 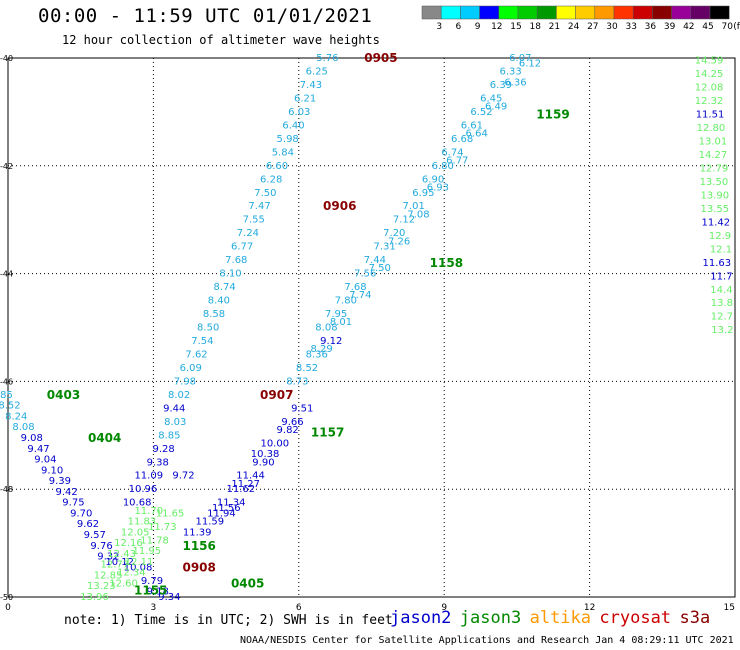 What do you see at coordinates (271, 179) in the screenshot?
I see `data-point-label: 6.28` at bounding box center [271, 179].